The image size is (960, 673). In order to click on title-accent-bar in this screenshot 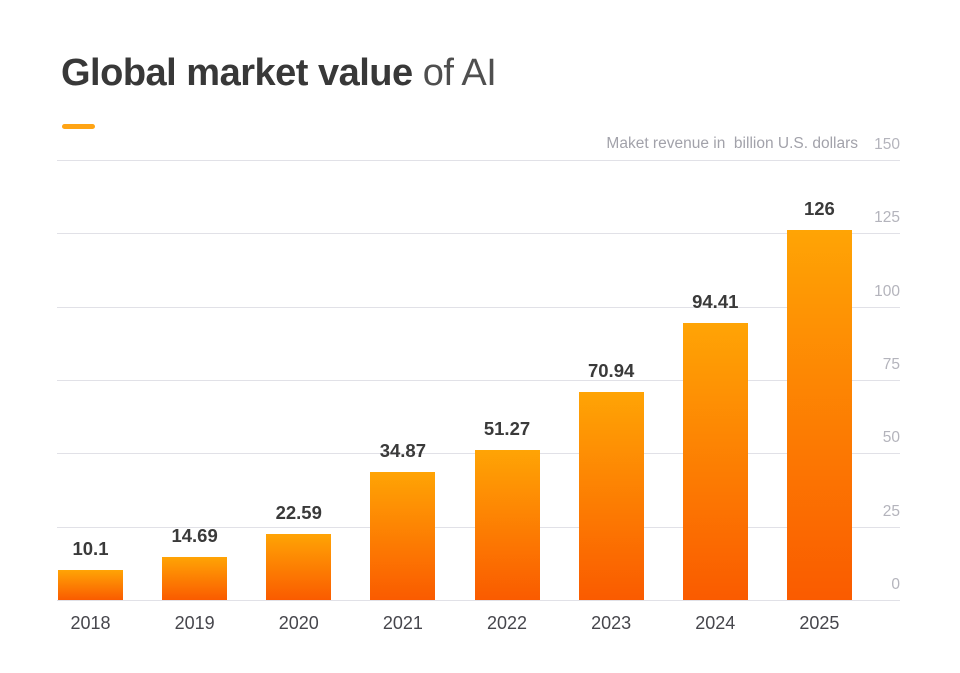, I will do `click(78, 126)`.